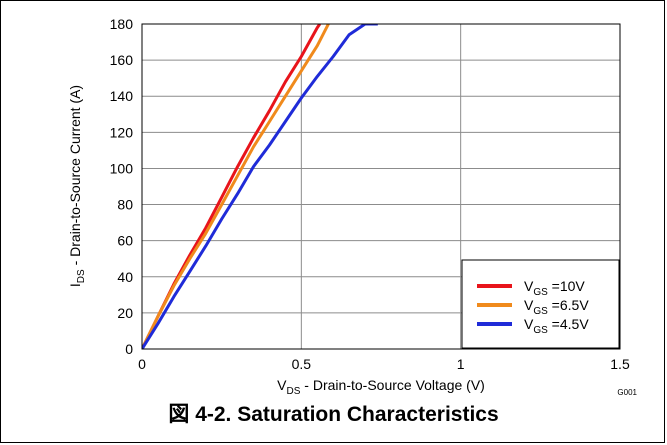 This screenshot has height=445, width=667. Describe the element at coordinates (122, 132) in the screenshot. I see `y-tick-label: 120` at that location.